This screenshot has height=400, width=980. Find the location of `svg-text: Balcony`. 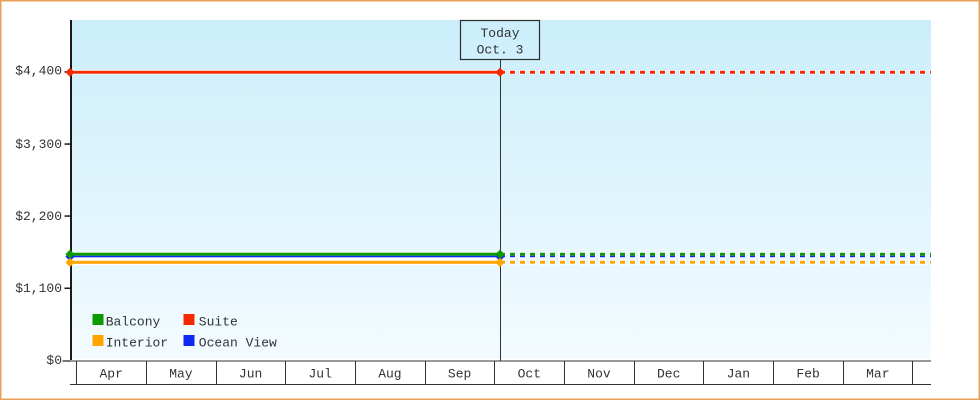

svg-text: Balcony is located at coordinates (133, 321).